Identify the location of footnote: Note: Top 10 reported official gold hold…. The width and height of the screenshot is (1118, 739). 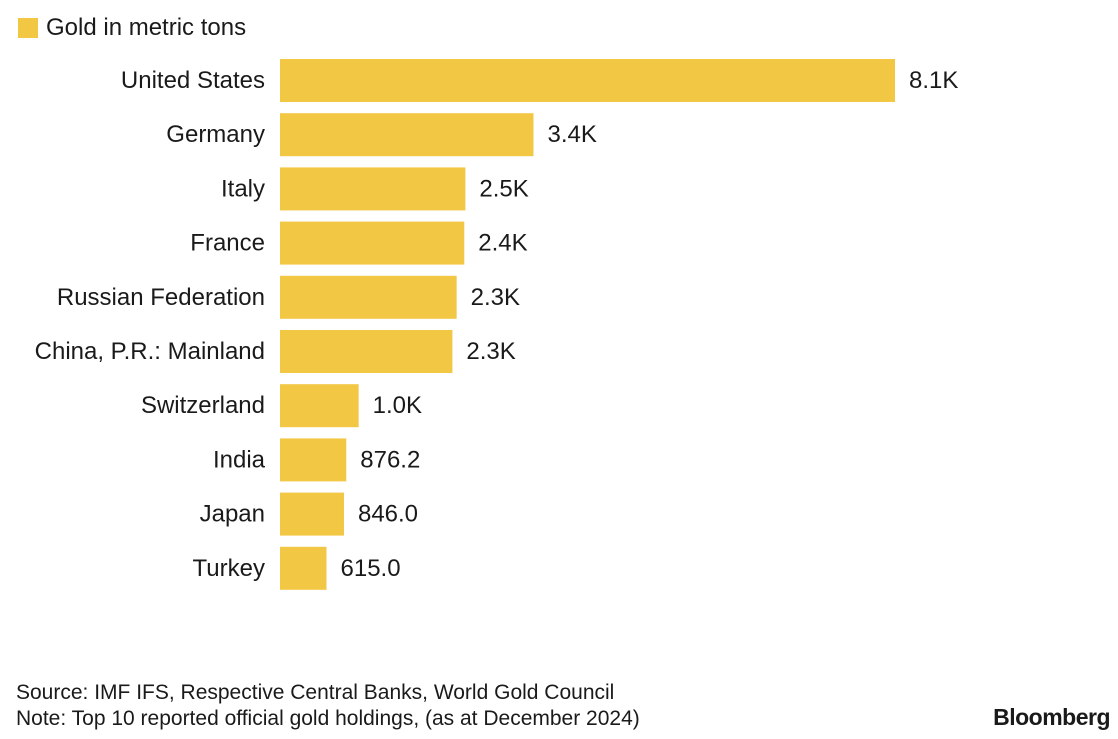
(328, 718).